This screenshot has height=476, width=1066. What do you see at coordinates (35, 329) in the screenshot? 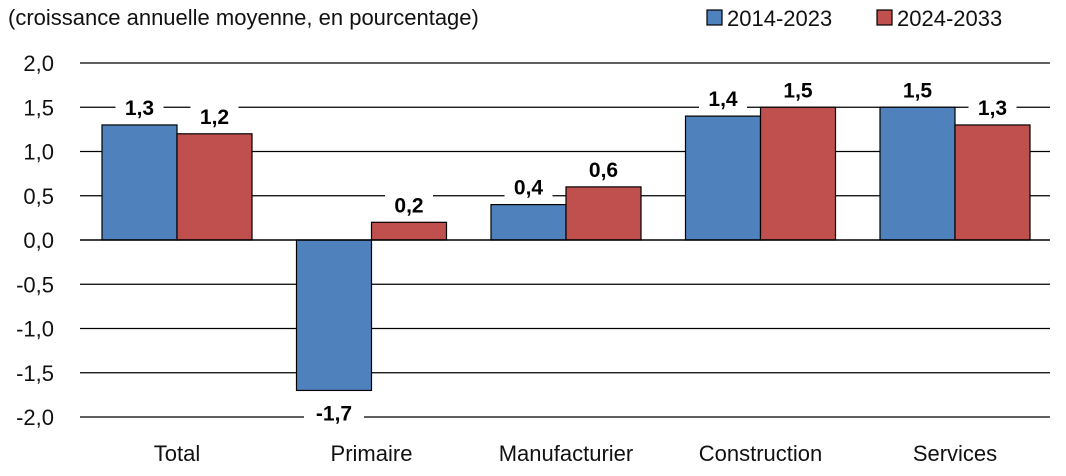
I see `y-tick-label: -1,0` at bounding box center [35, 329].